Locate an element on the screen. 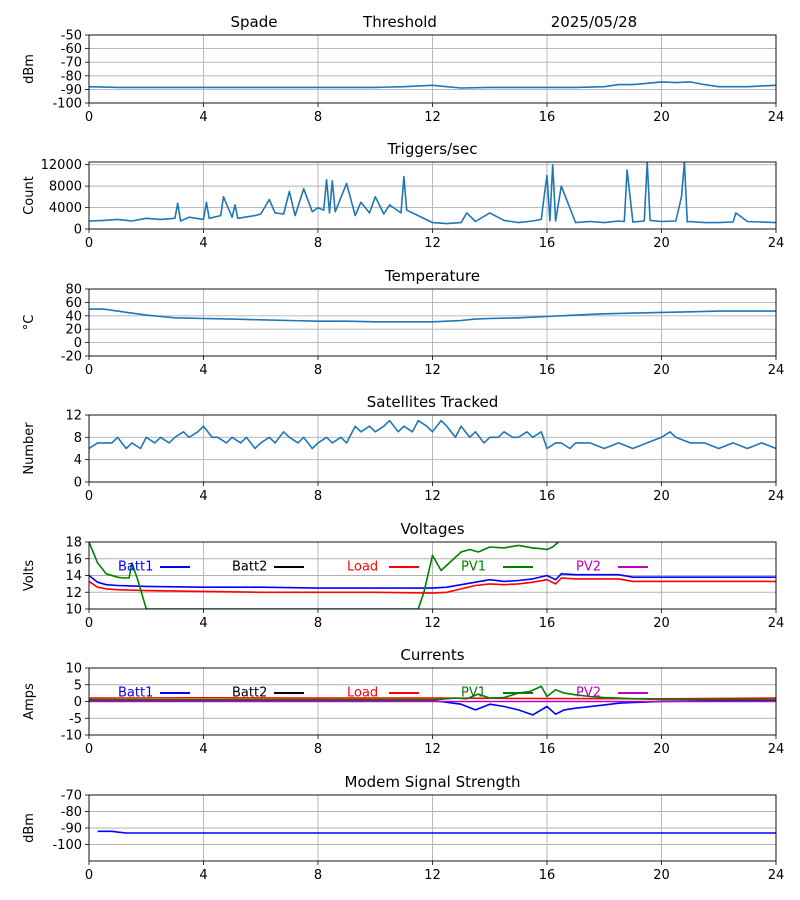 The width and height of the screenshot is (800, 900). plot-title: Temperature is located at coordinates (432, 276).